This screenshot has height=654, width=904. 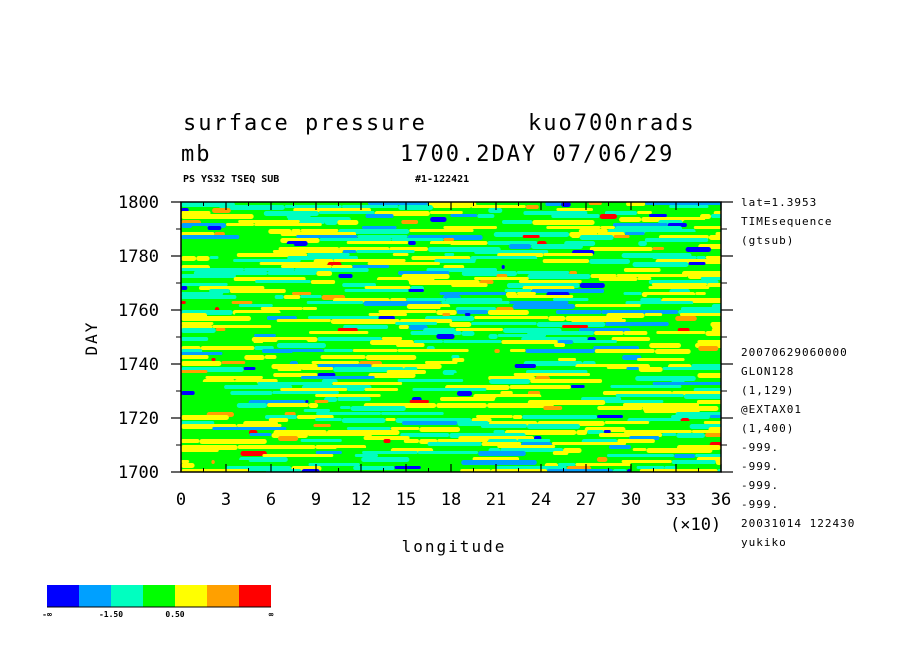 I want to click on x-tick-label: 6, so click(x=271, y=500).